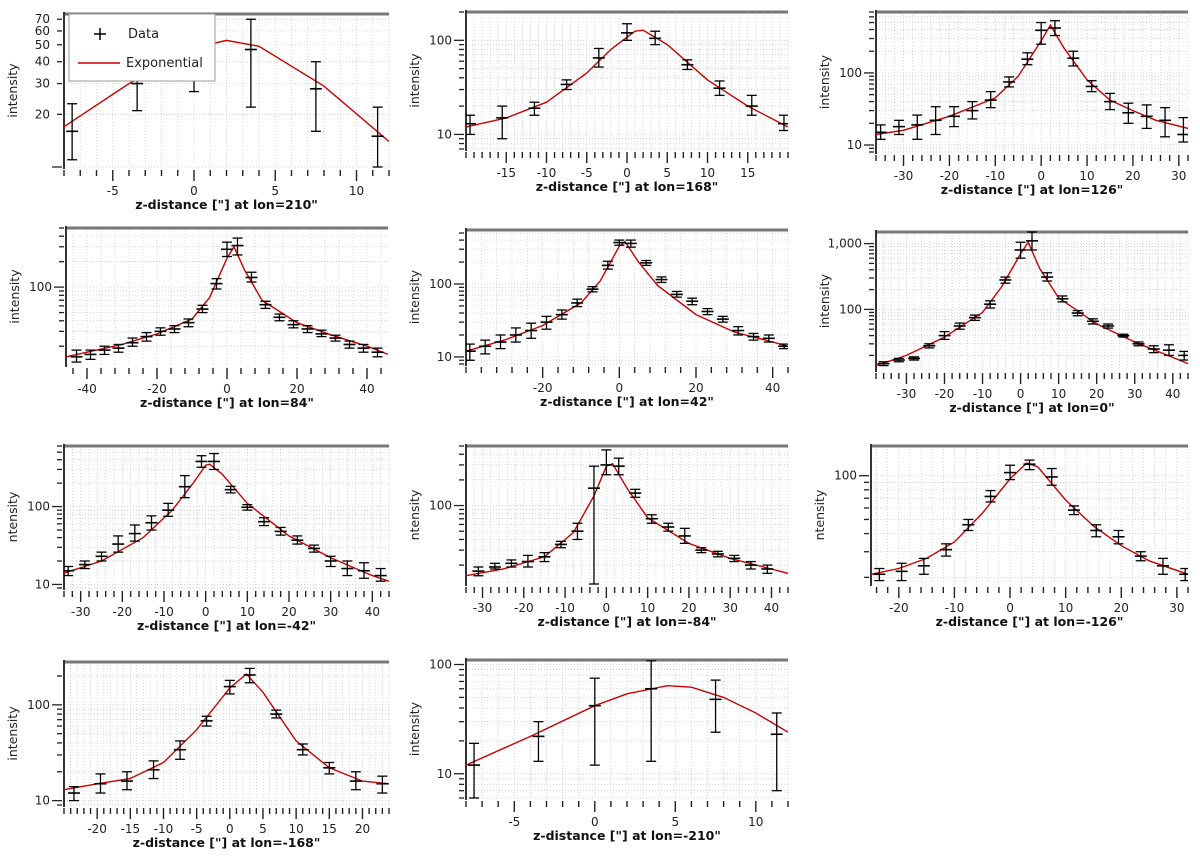 Image resolution: width=1200 pixels, height=868 pixels. What do you see at coordinates (627, 186) in the screenshot?
I see `x-axis-label: z-distance ["] at lon=168"` at bounding box center [627, 186].